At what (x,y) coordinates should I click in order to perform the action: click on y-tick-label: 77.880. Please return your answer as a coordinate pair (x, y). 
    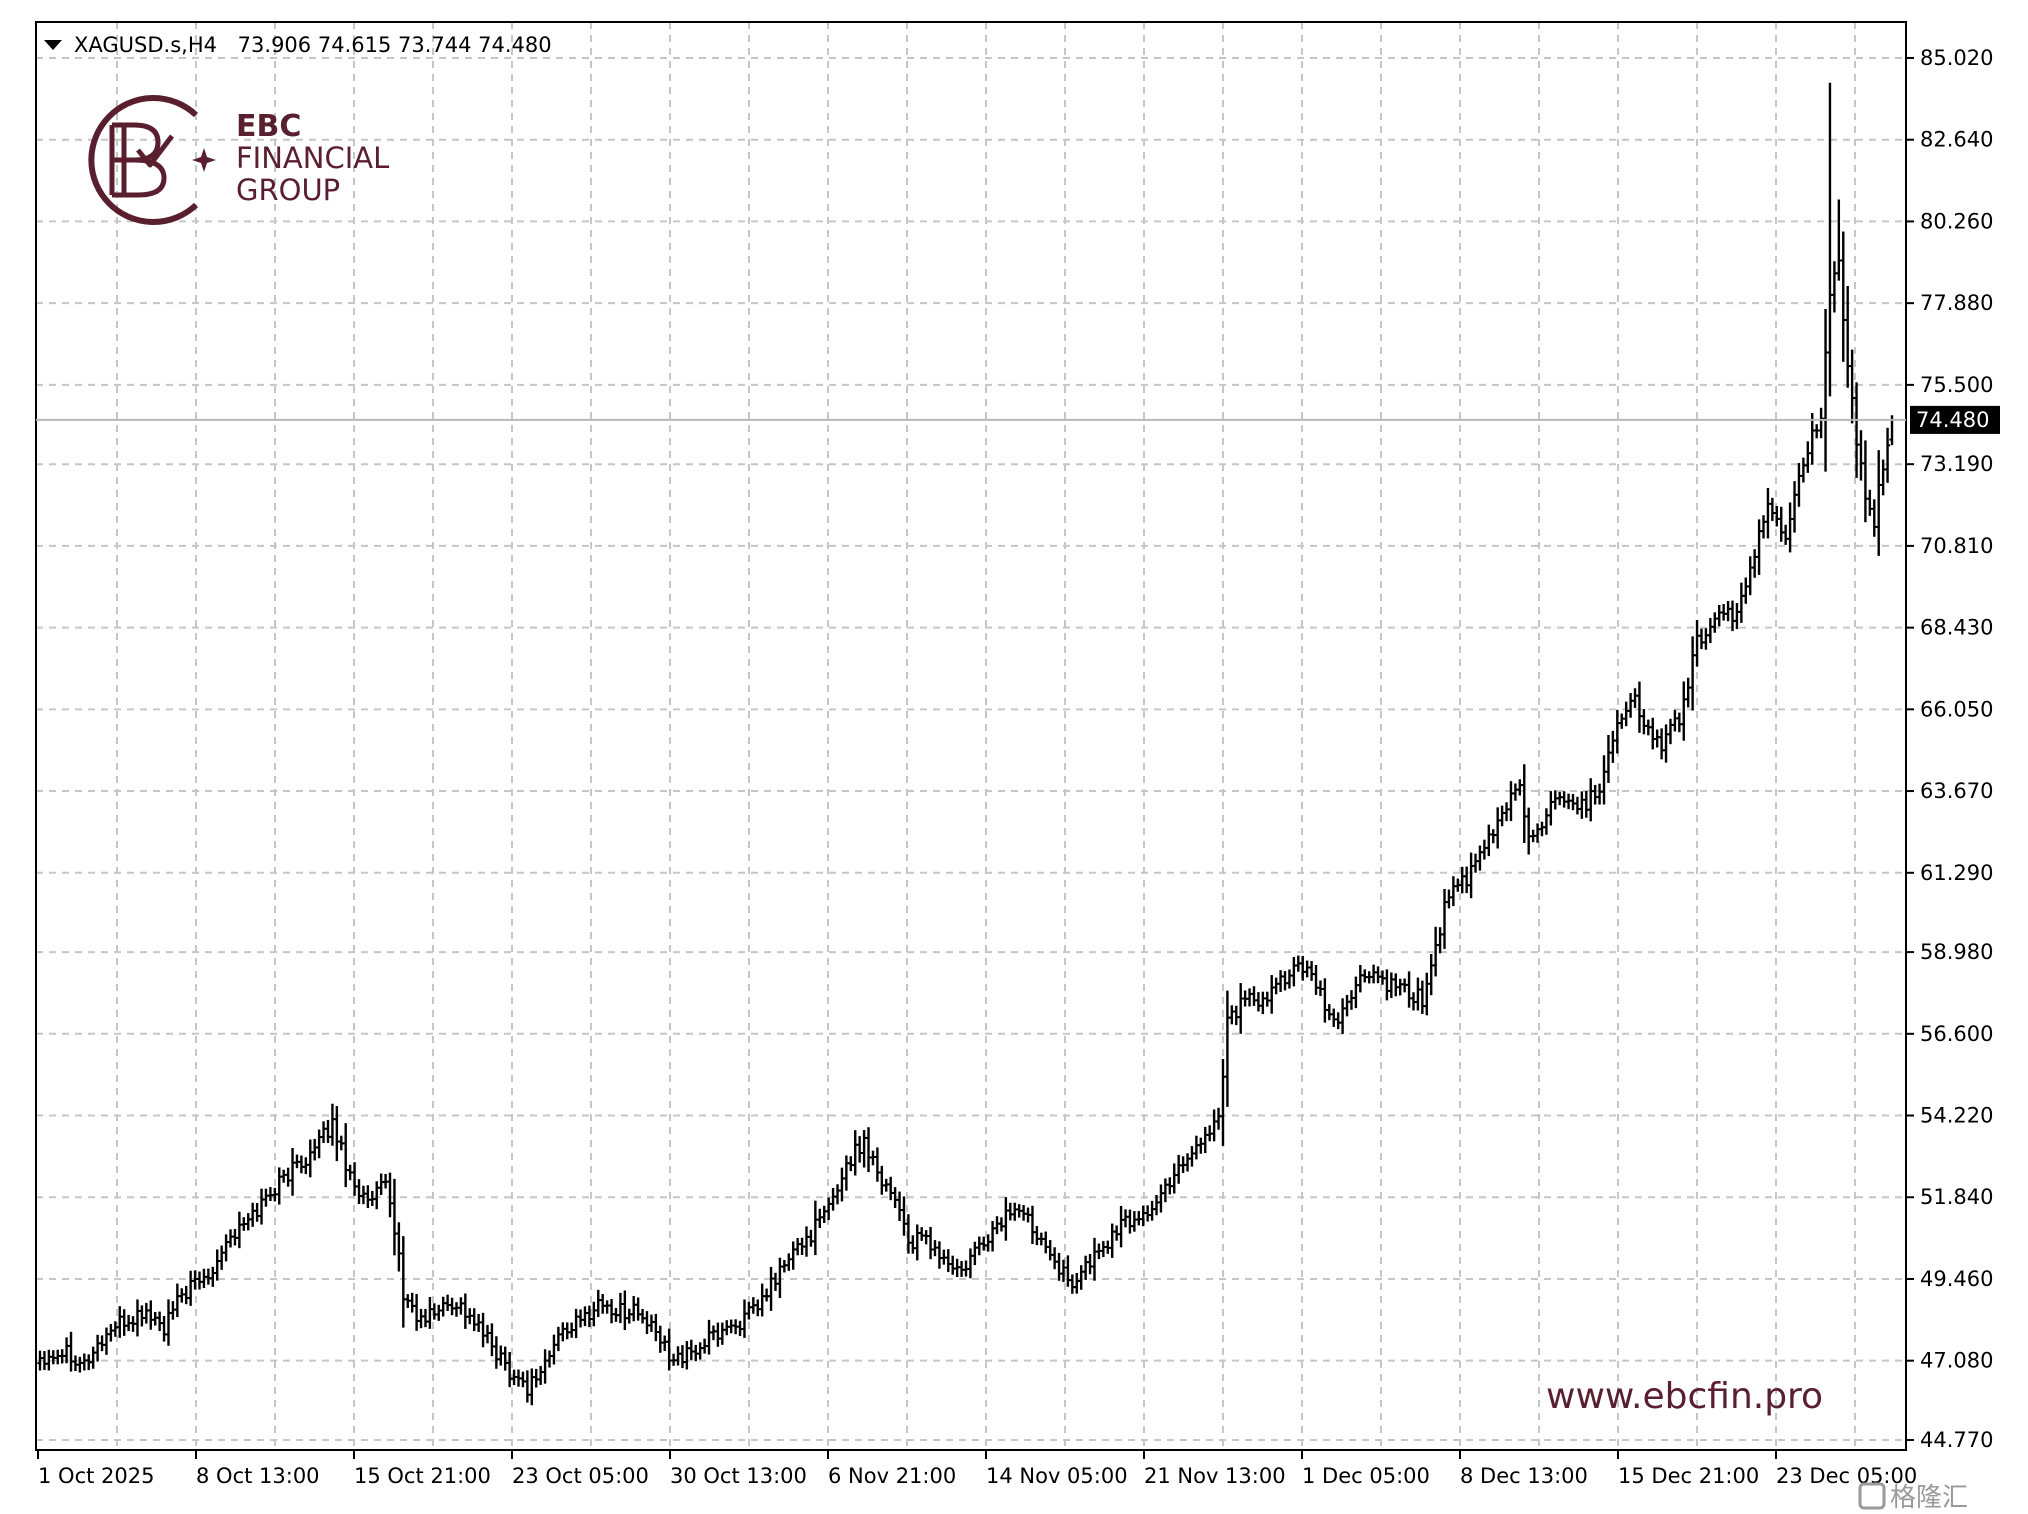
    Looking at the image, I should click on (1956, 303).